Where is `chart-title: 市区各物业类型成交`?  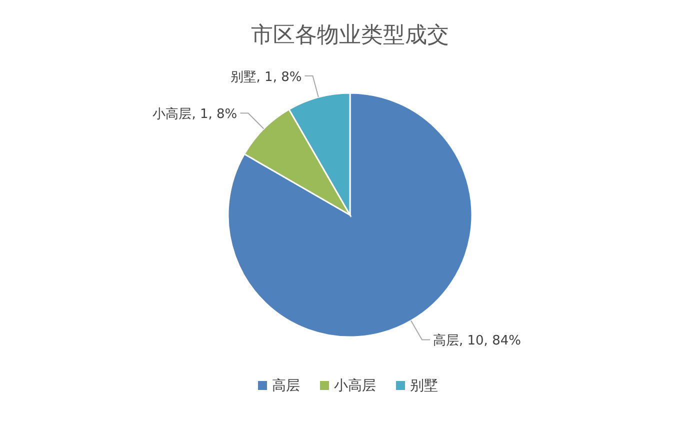
chart-title: 市区各物业类型成交 is located at coordinates (350, 35).